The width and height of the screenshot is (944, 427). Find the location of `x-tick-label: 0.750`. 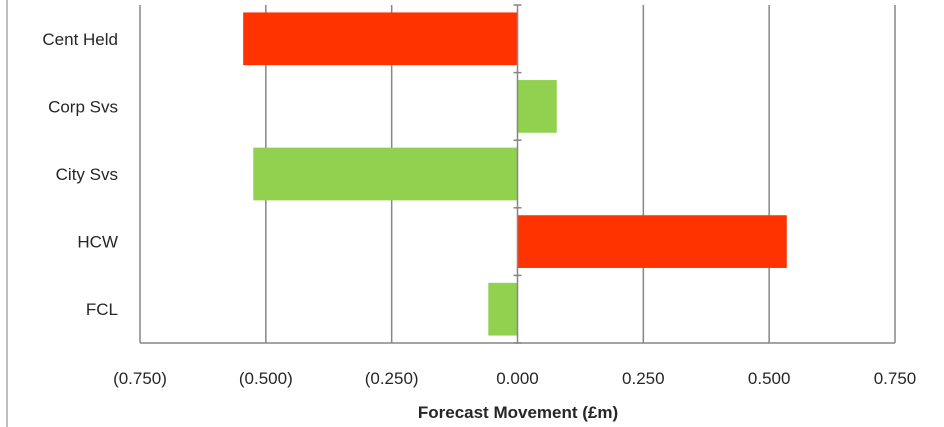

x-tick-label: 0.750 is located at coordinates (895, 378).